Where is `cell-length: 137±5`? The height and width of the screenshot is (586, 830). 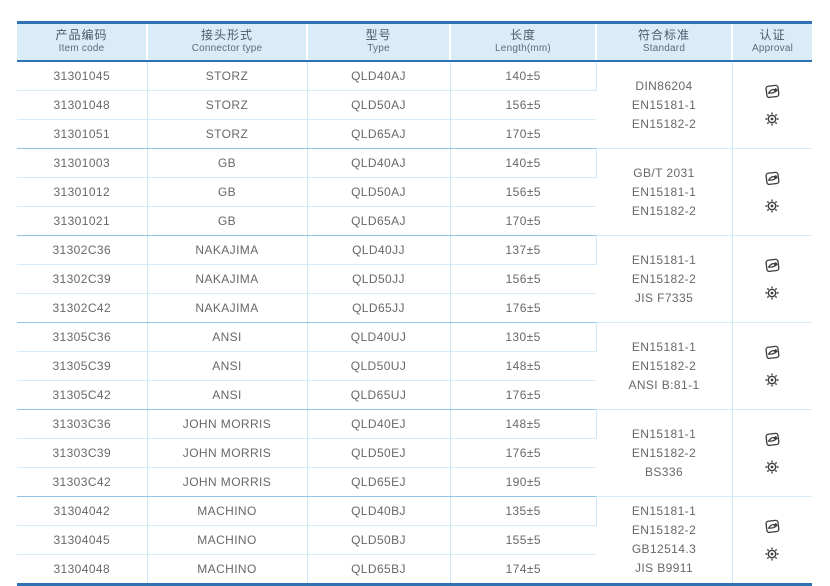 cell-length: 137±5 is located at coordinates (523, 250).